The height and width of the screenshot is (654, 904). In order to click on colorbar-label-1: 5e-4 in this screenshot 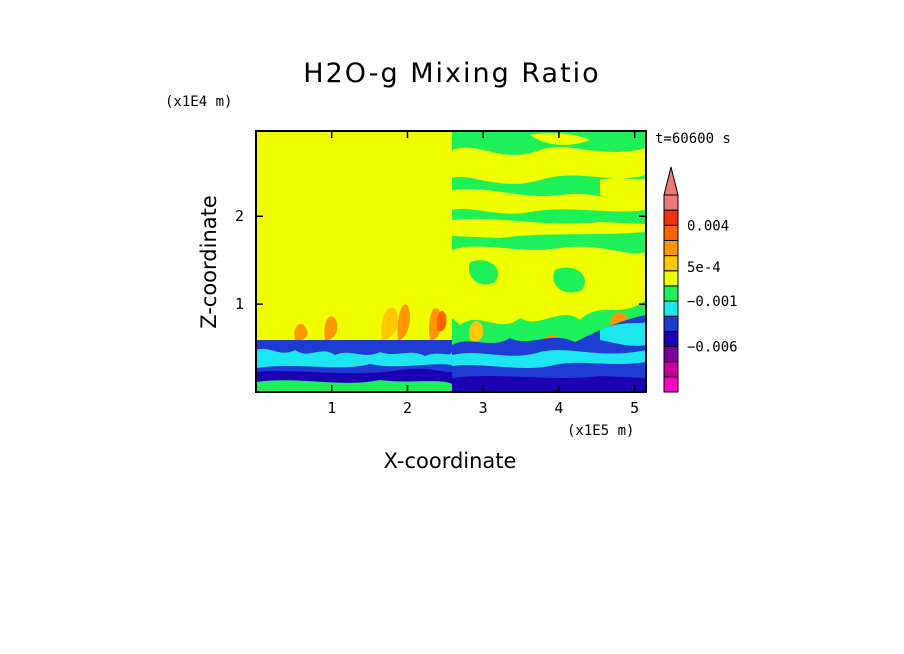, I will do `click(704, 268)`.